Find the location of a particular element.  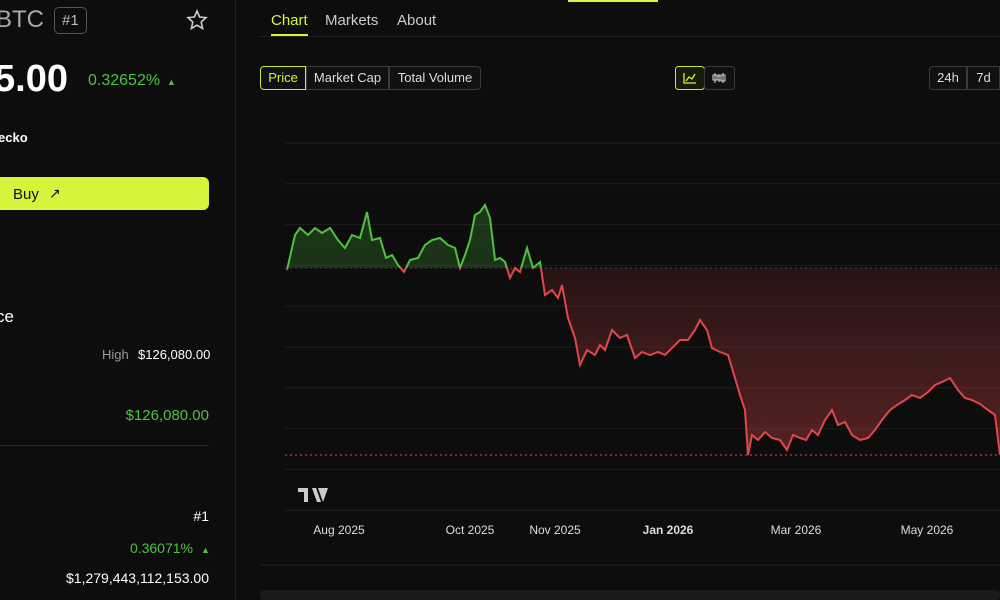

x-axis-label: Mar 2026 is located at coordinates (796, 530).